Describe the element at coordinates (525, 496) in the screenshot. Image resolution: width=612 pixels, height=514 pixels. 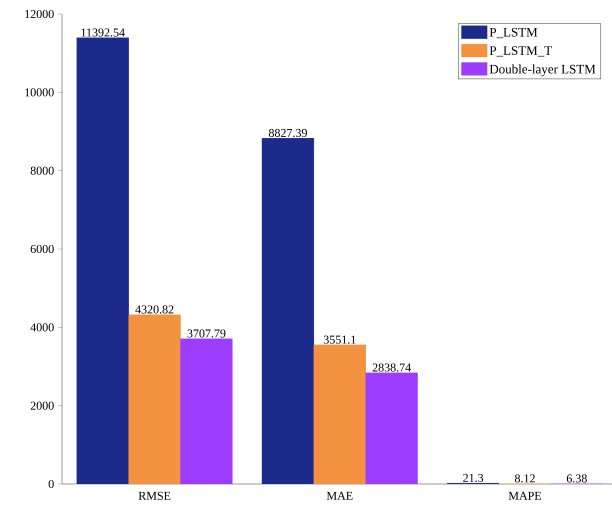
I see `x-tick-label: MAPE` at that location.